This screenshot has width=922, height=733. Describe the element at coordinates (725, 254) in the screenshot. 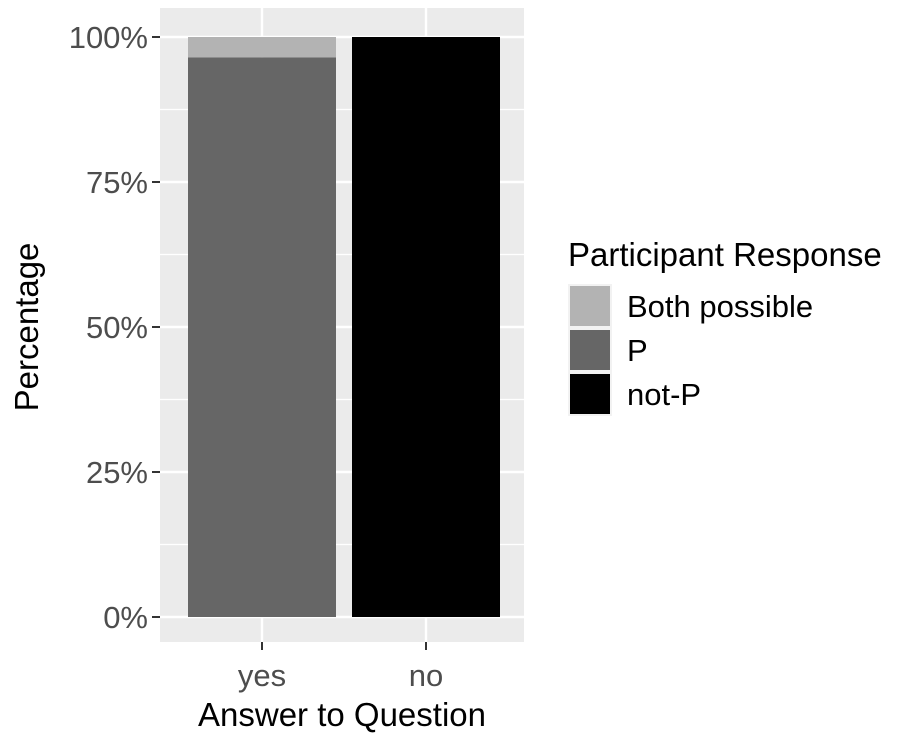

I see `legend-title: Participant Response` at that location.